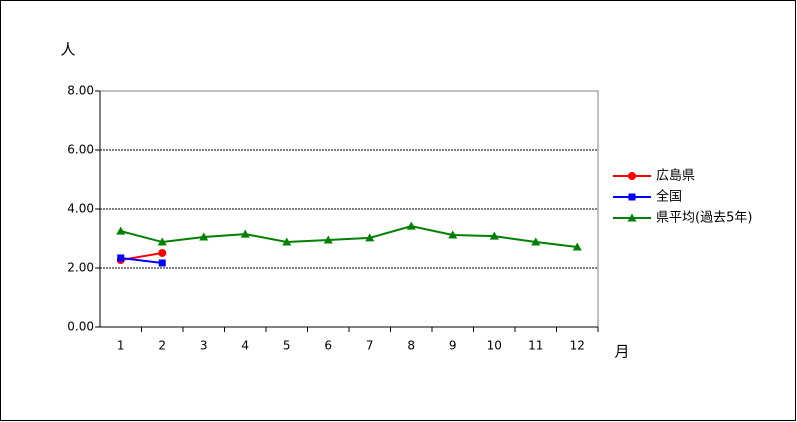 The height and width of the screenshot is (422, 797). What do you see at coordinates (453, 346) in the screenshot?
I see `x-tick-label: 9` at bounding box center [453, 346].